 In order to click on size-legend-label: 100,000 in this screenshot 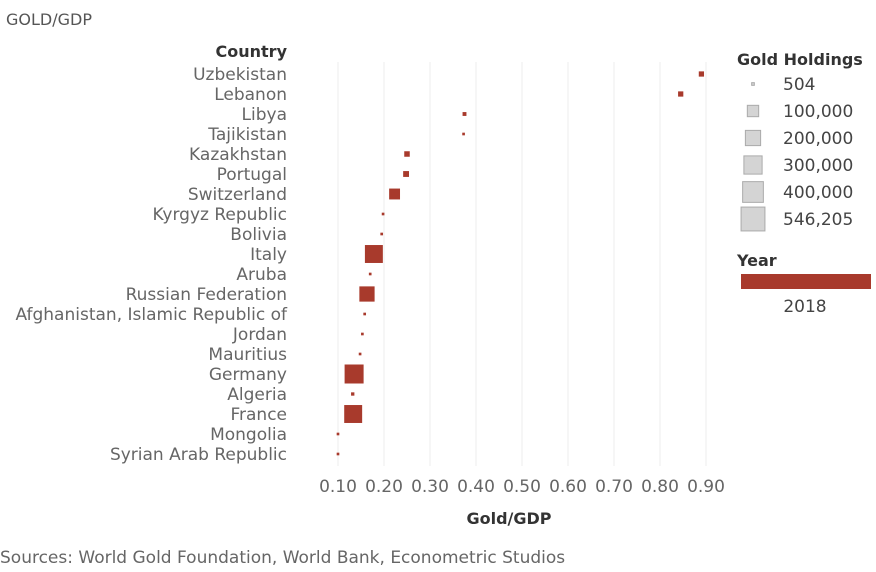, I will do `click(818, 112)`.